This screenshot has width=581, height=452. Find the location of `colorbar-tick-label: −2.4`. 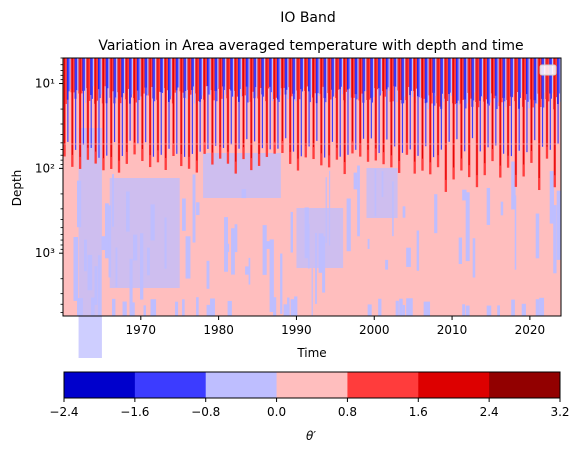

colorbar-tick-label: −2.4 is located at coordinates (63, 412).